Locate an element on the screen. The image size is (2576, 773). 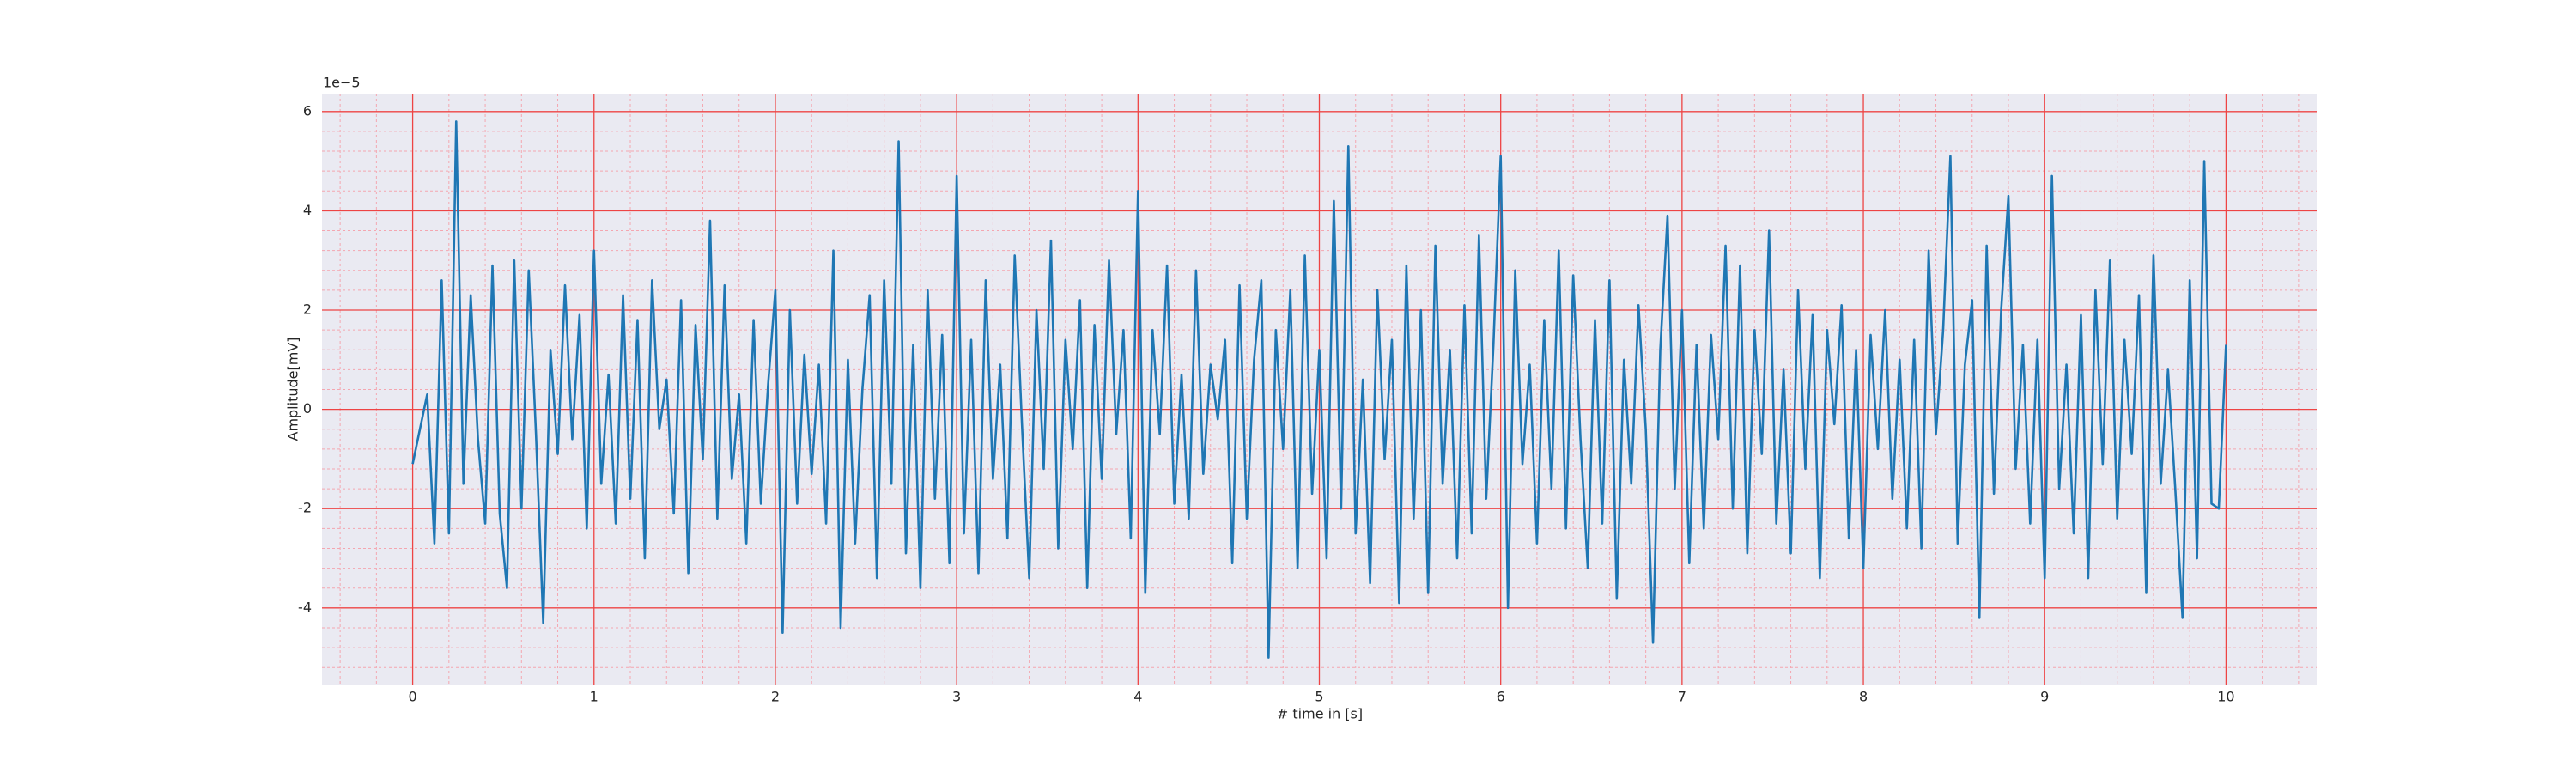
x-tick-label: 4 is located at coordinates (1137, 697).